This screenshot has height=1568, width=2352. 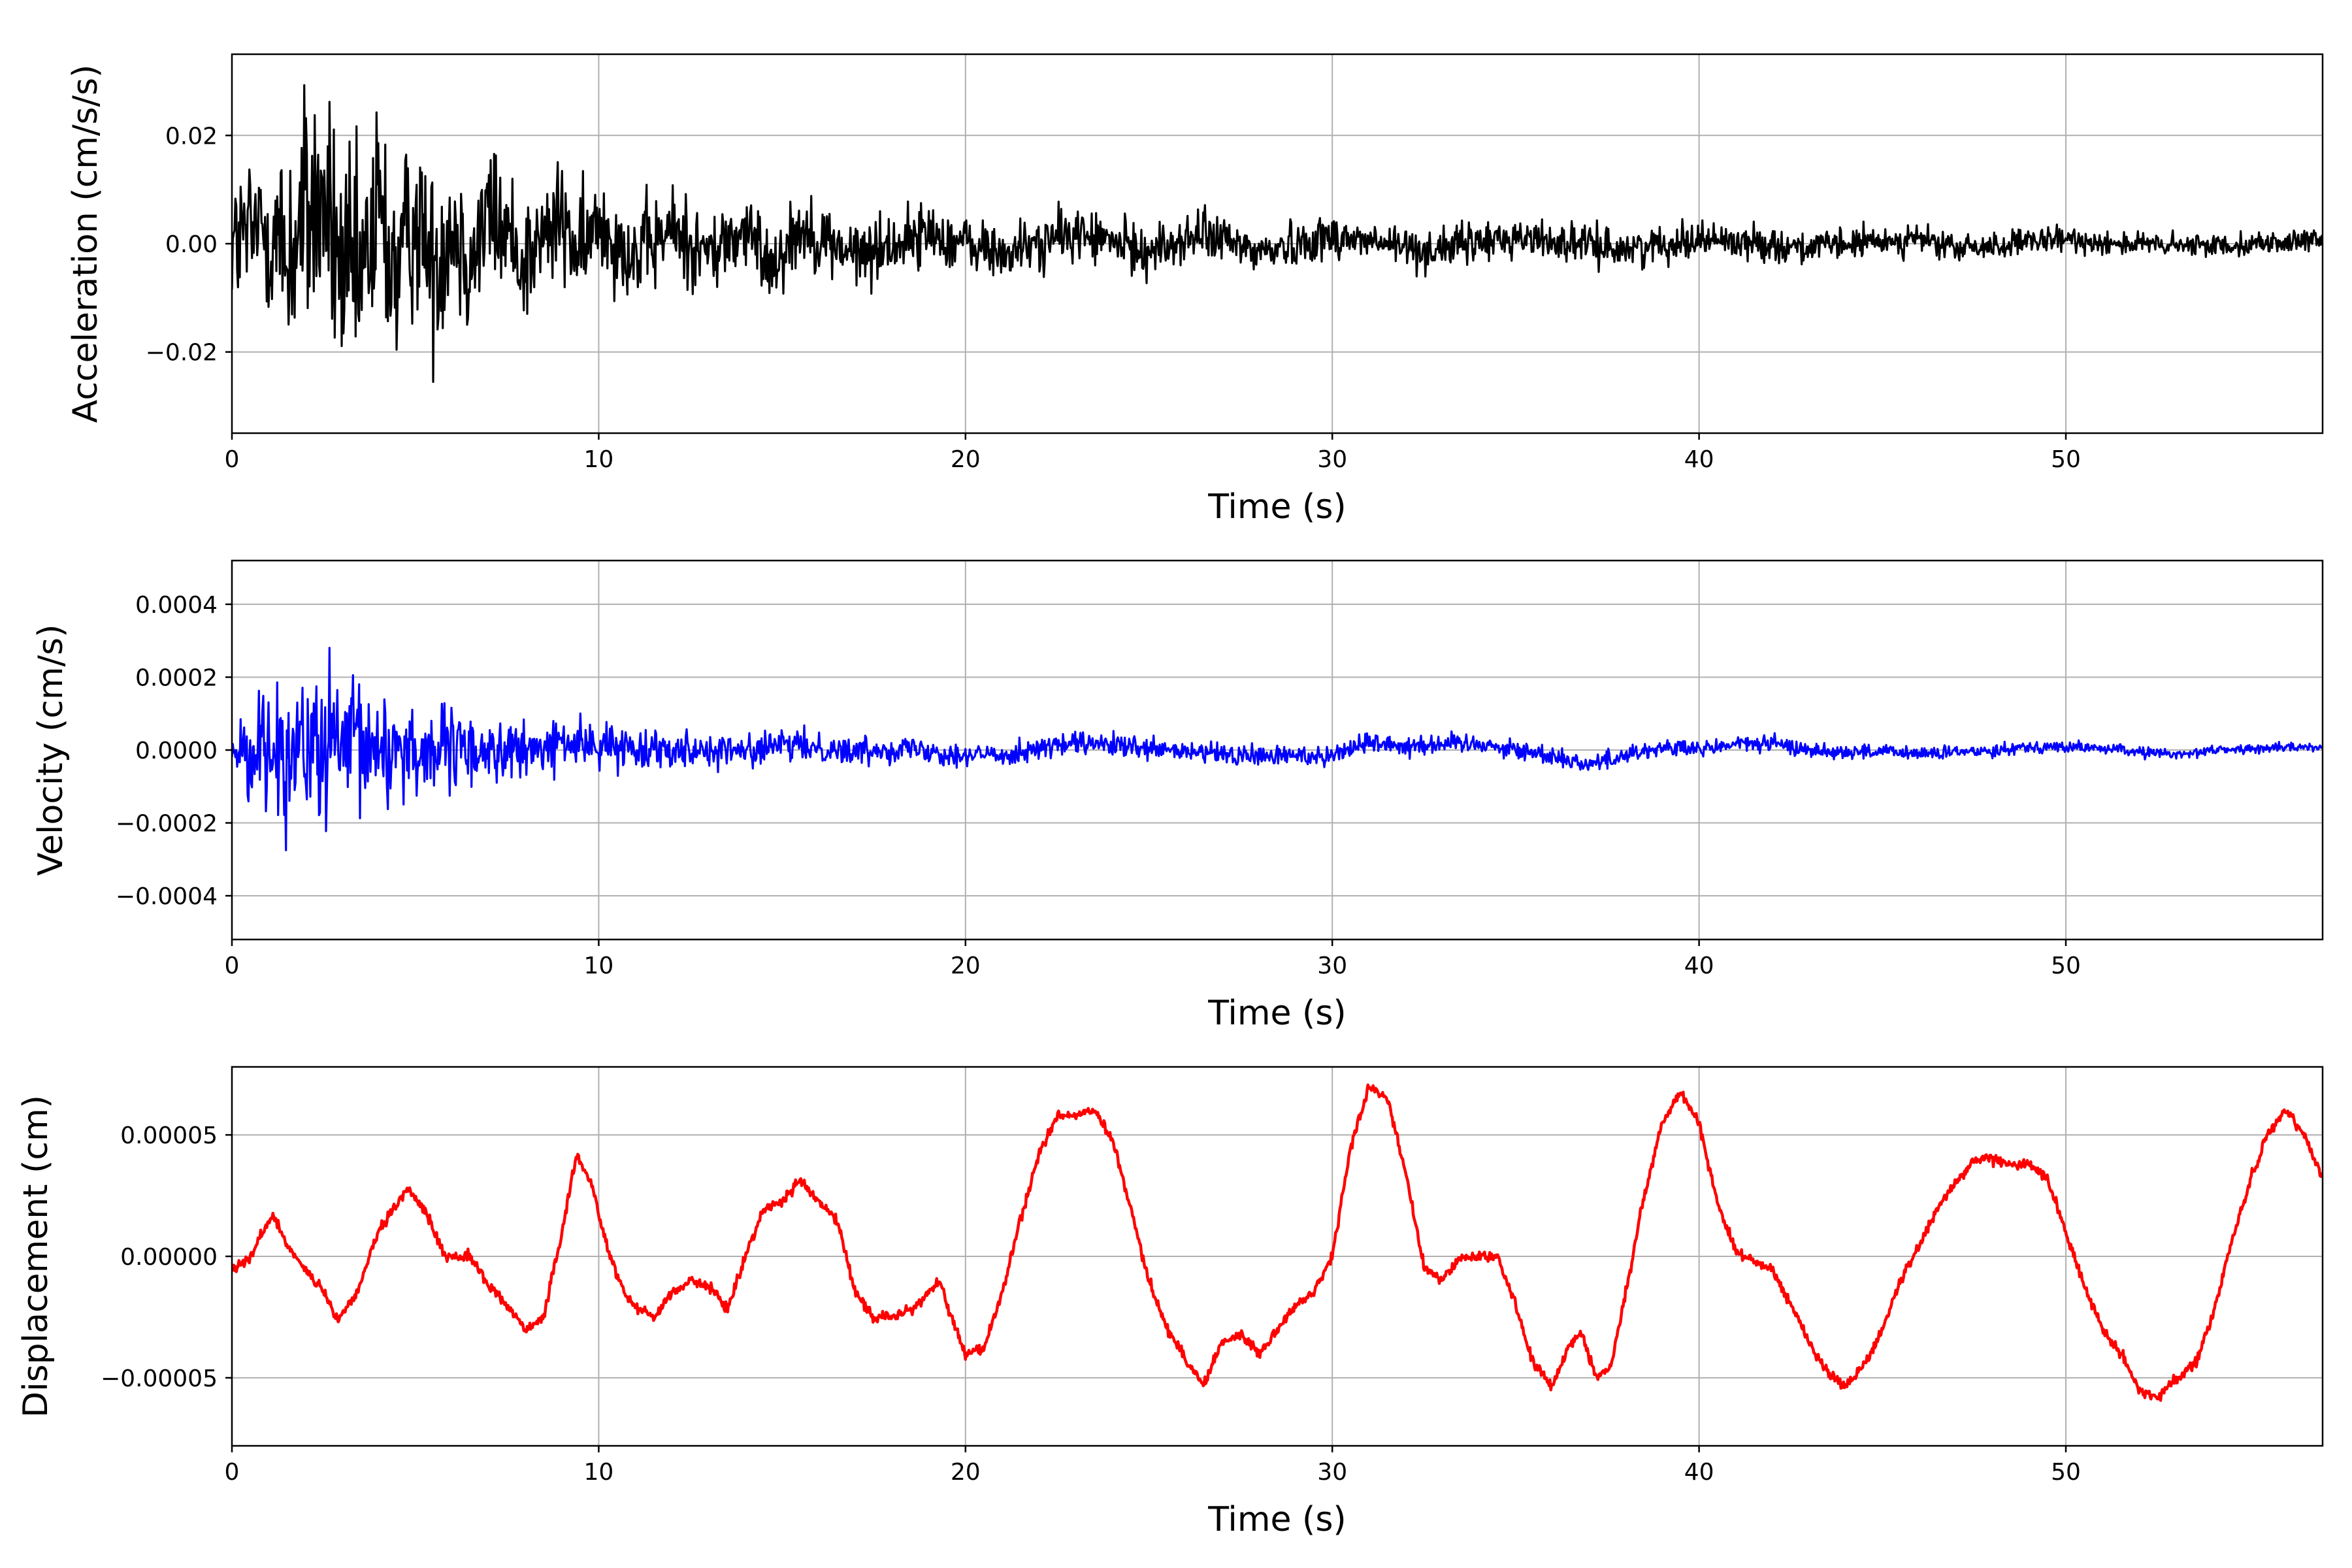 I want to click on velocity-ytick-label: −0.0004, so click(x=167, y=896).